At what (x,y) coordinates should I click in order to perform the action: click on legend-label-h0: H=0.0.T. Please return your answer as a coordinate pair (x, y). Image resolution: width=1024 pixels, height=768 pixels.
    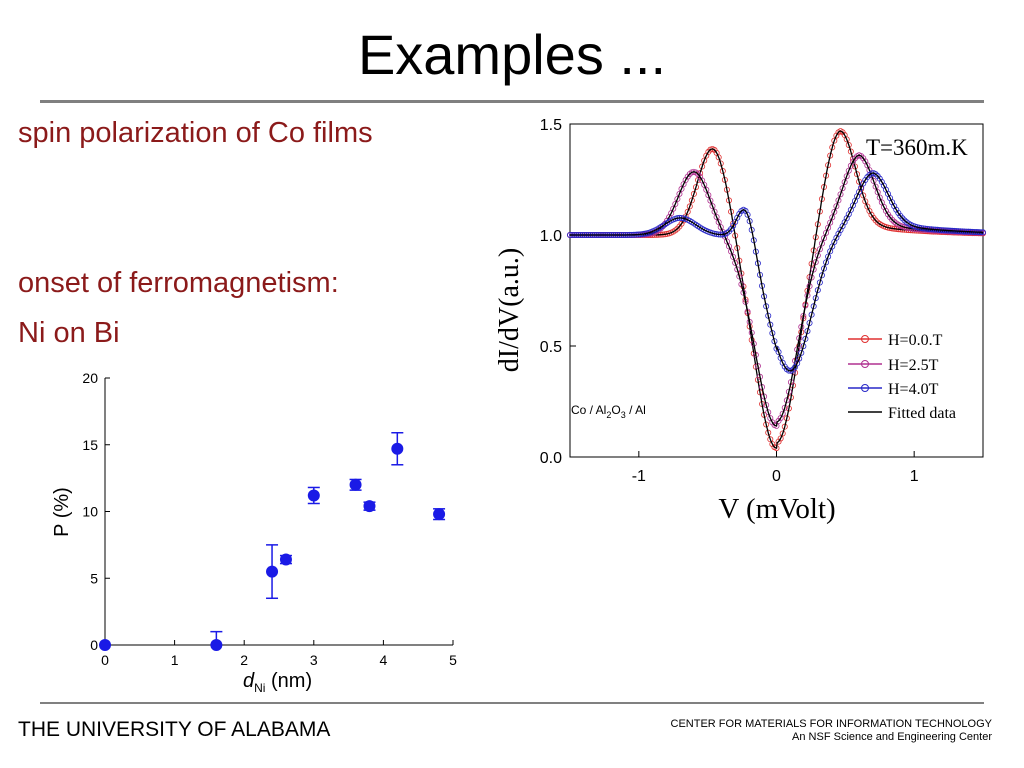
    Looking at the image, I should click on (915, 340).